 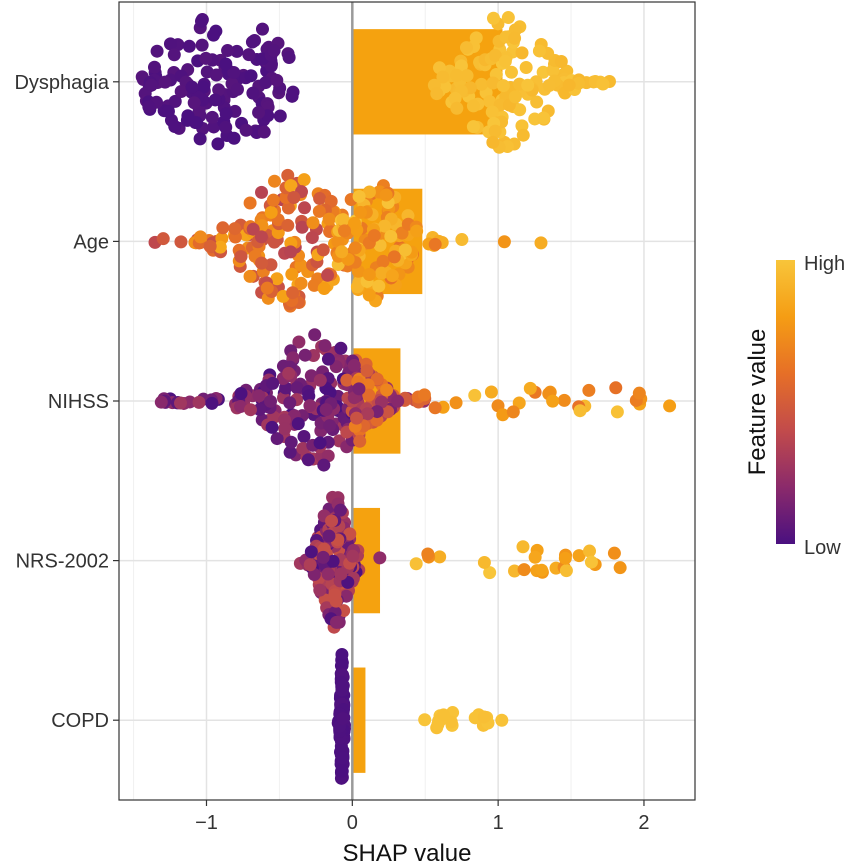 I want to click on y-tick-label: Dysphagia, so click(x=61, y=83).